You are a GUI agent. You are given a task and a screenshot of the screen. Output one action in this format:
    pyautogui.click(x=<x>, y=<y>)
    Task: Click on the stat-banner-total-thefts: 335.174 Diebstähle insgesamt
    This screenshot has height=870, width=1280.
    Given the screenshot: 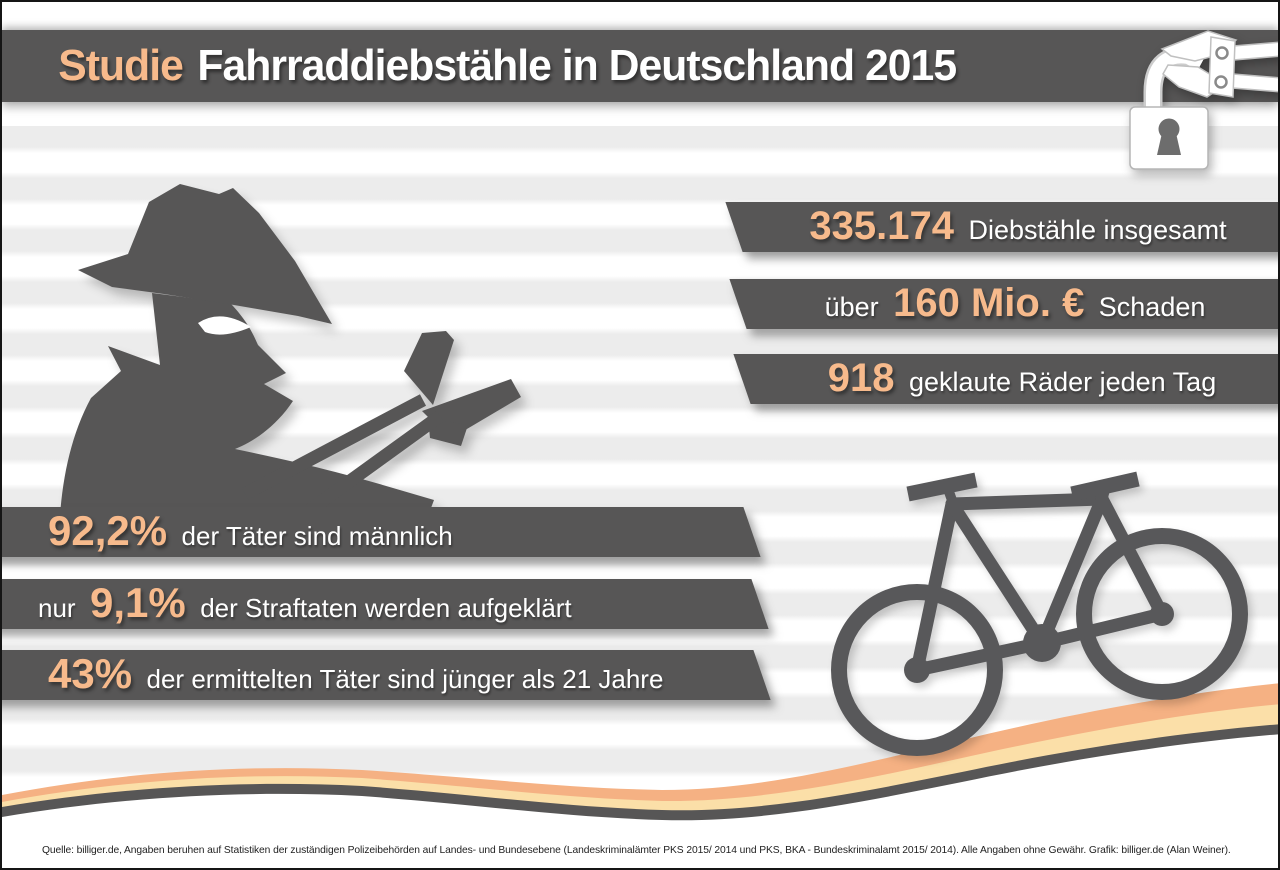 What is the action you would take?
    pyautogui.click(x=1001, y=227)
    